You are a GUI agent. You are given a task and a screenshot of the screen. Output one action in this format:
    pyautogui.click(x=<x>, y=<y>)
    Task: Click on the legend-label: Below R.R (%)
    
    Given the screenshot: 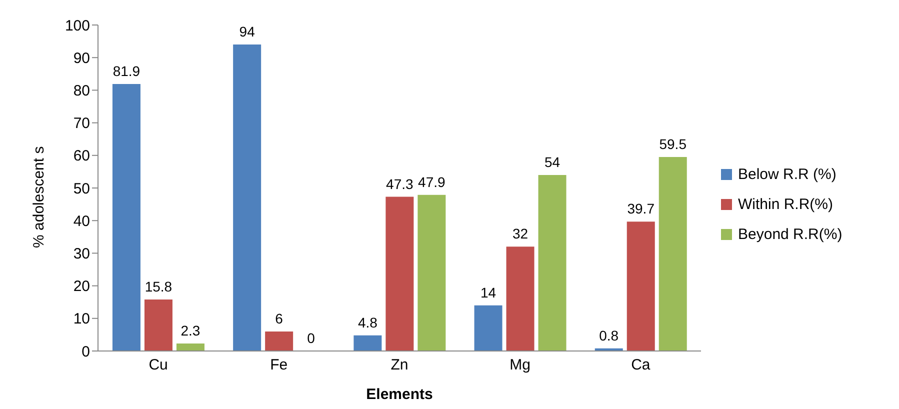 What is the action you would take?
    pyautogui.click(x=787, y=174)
    